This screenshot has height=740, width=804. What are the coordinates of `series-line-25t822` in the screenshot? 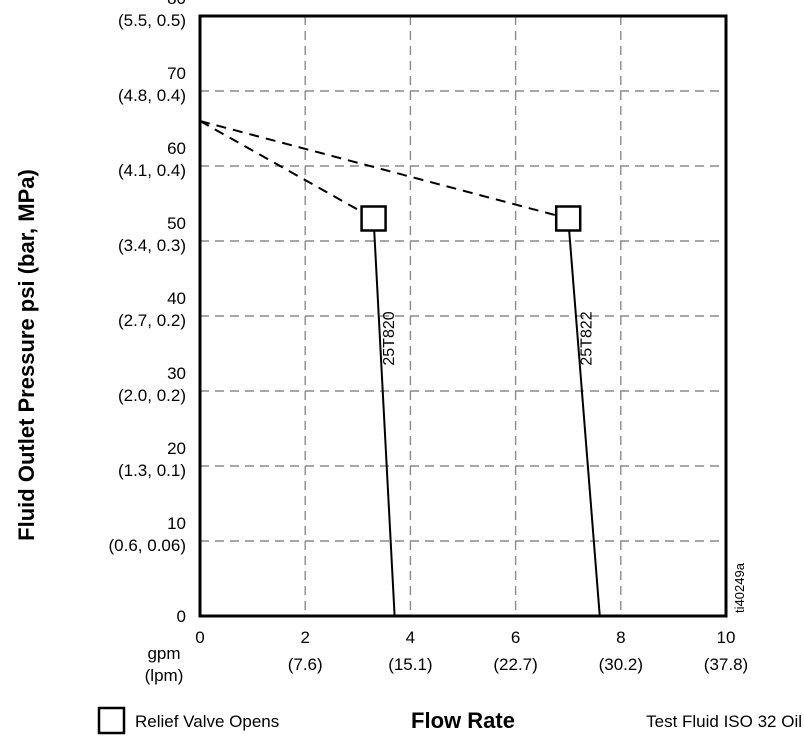 It's located at (584, 417).